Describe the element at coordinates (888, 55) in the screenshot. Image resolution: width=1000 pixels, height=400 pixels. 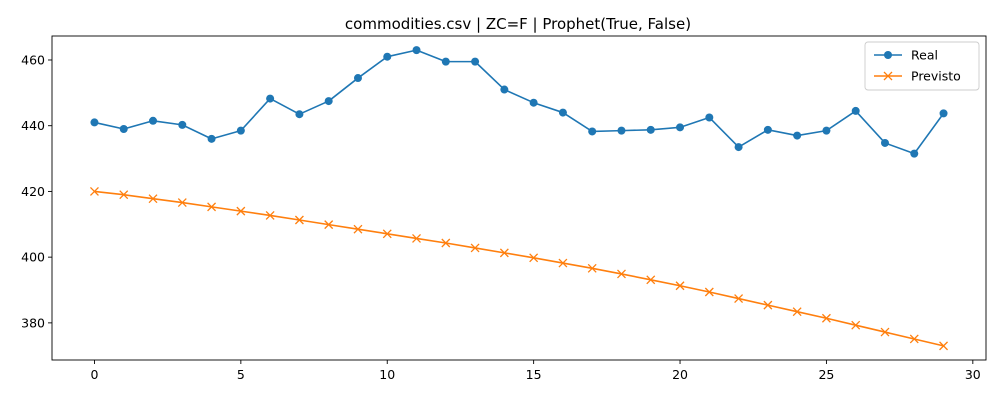
I see `legend-marker-real` at that location.